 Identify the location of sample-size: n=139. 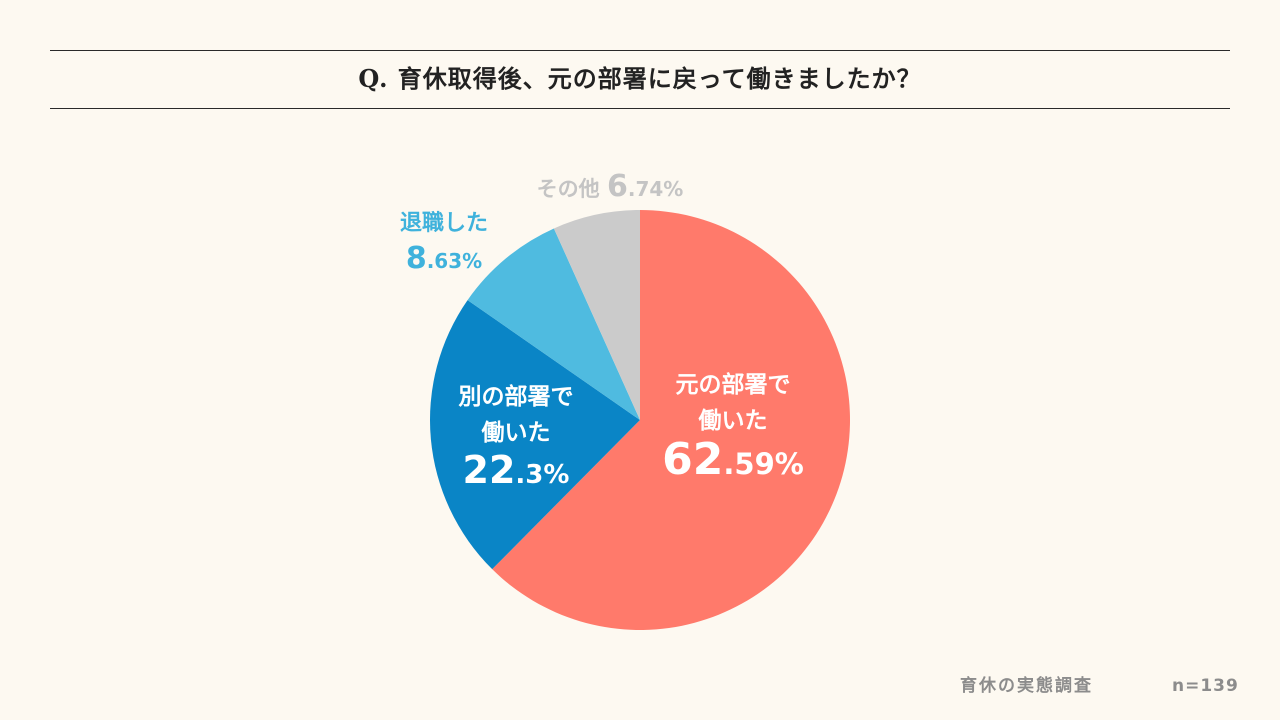
(1205, 686).